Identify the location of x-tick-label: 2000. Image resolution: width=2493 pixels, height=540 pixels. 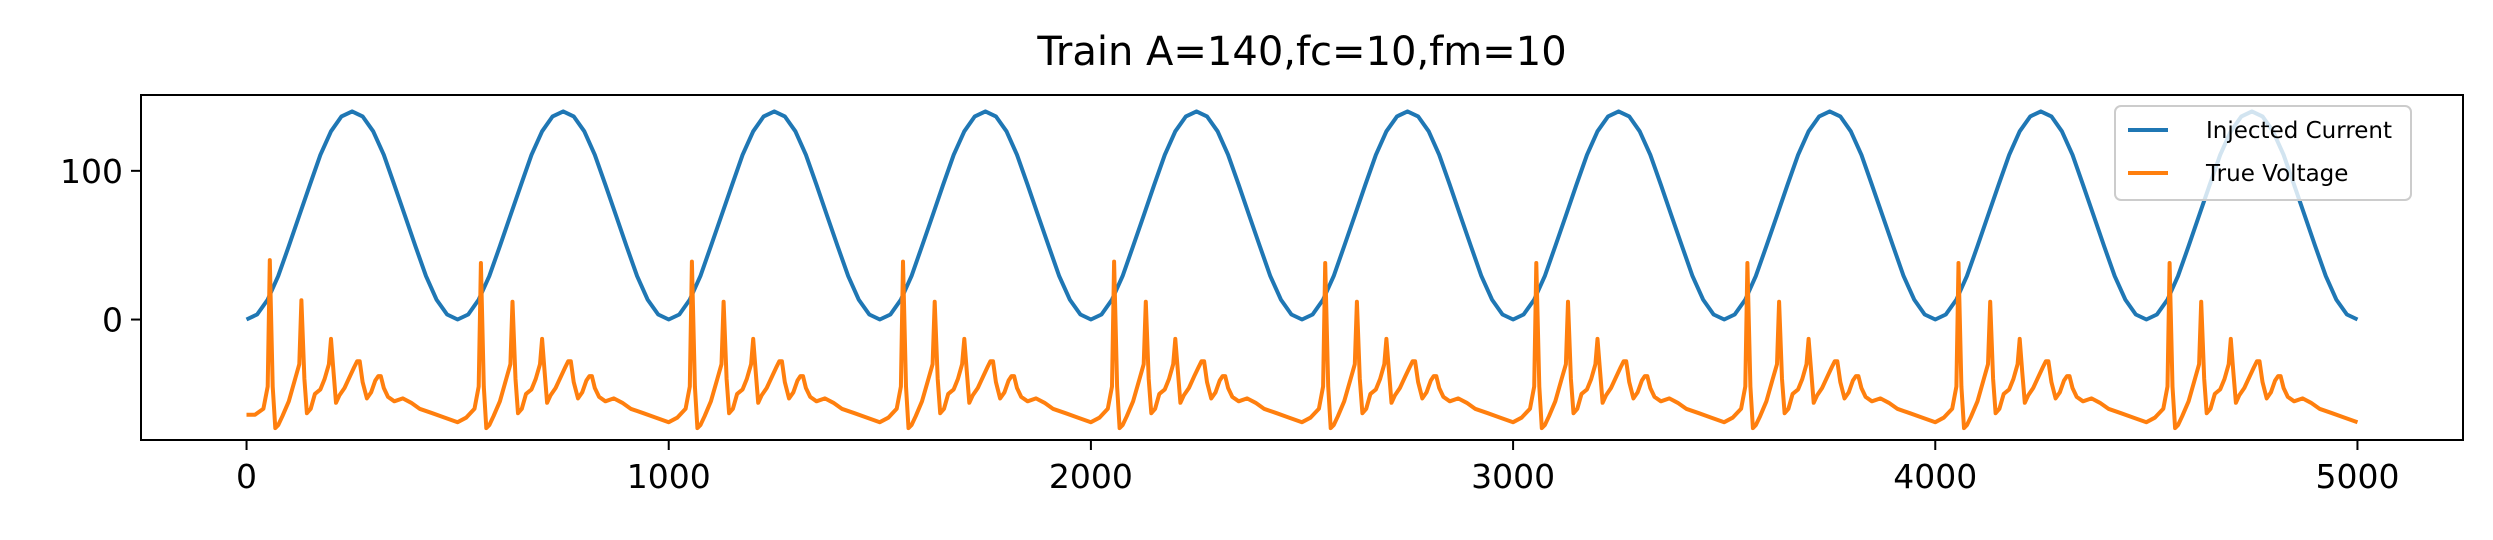
(1091, 476).